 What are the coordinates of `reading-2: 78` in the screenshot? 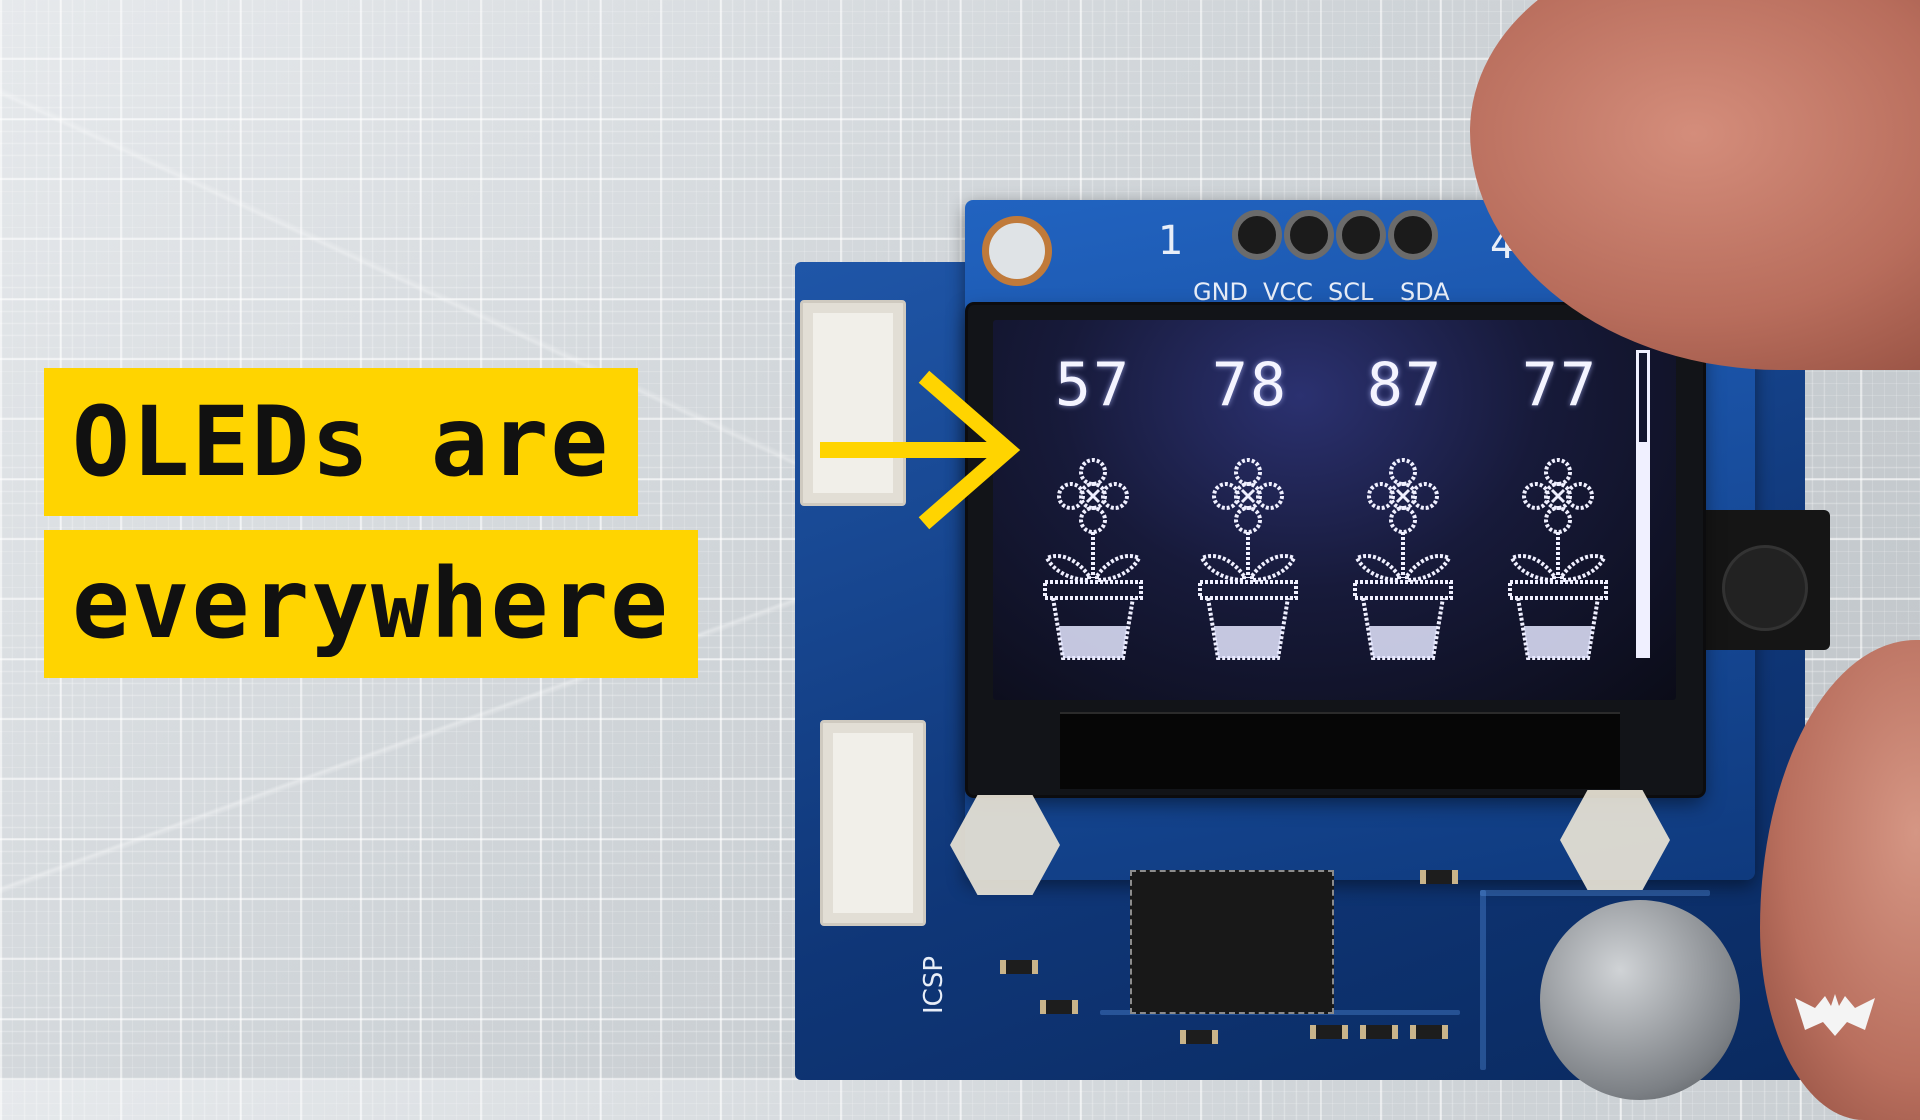 It's located at (1250, 385).